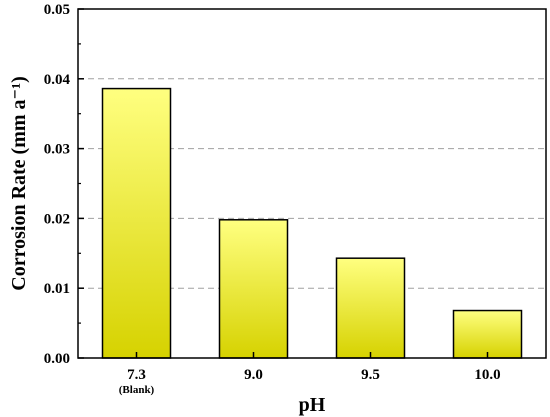  Describe the element at coordinates (253, 375) in the screenshot. I see `x-tick-label: 9.0` at that location.